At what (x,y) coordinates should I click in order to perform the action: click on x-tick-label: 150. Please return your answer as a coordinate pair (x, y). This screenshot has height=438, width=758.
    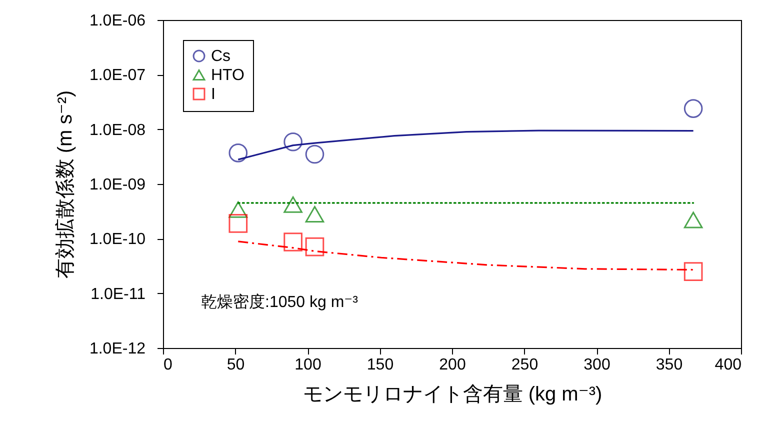
    Looking at the image, I should click on (380, 365).